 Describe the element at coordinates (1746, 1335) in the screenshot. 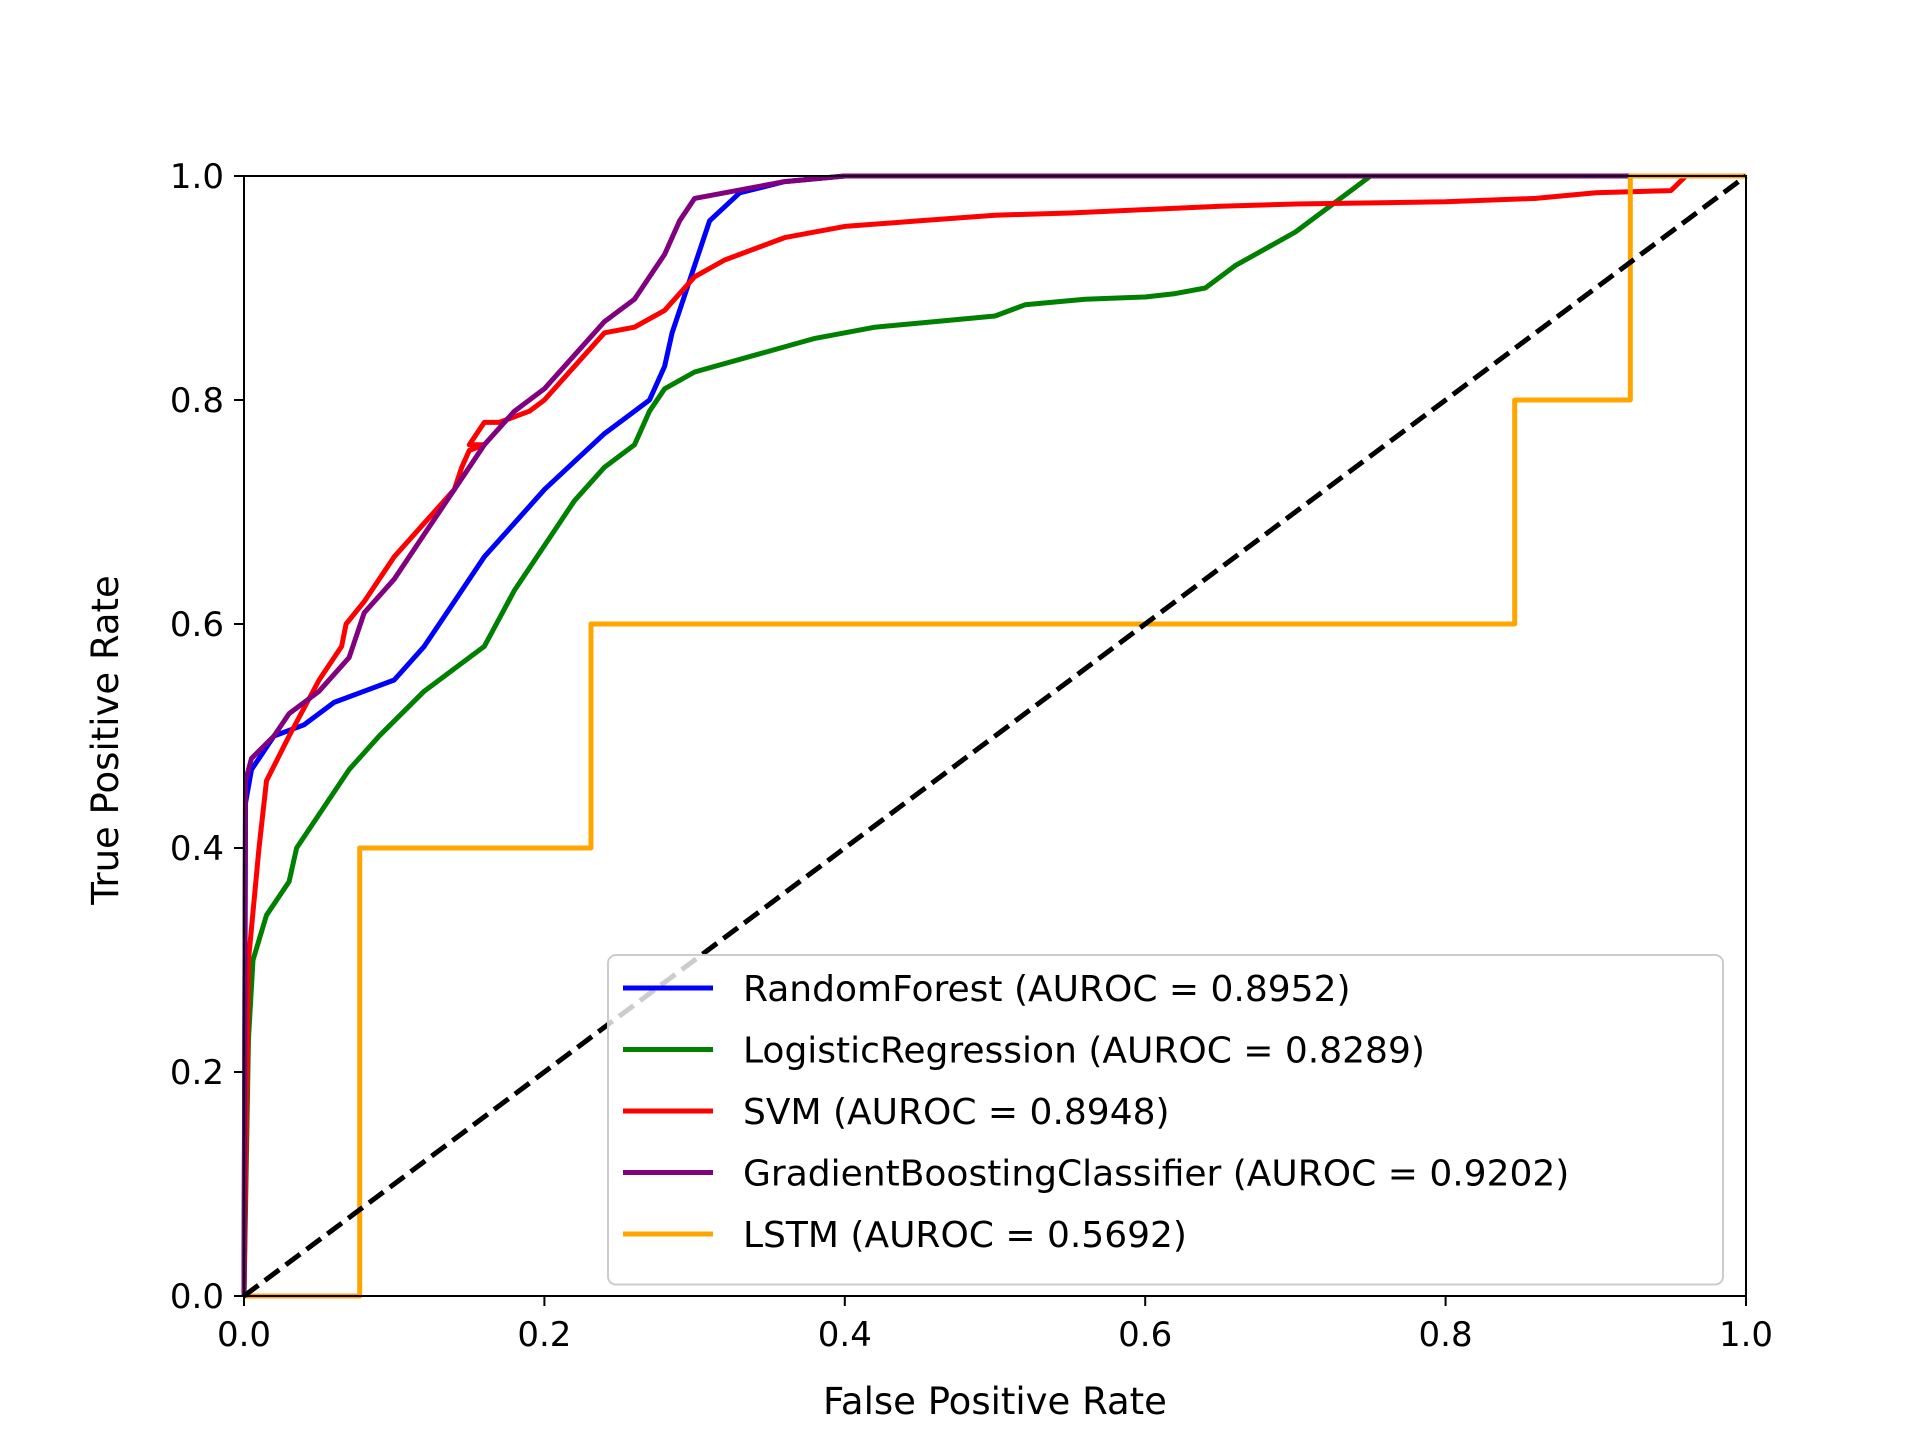

I see `x-tick-label: 1.0` at that location.